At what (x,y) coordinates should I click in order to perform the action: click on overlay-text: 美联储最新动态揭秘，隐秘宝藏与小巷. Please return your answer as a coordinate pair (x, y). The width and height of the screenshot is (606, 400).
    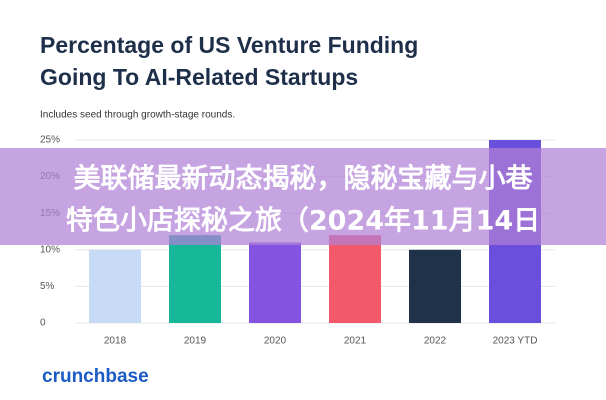
    Looking at the image, I should click on (304, 179).